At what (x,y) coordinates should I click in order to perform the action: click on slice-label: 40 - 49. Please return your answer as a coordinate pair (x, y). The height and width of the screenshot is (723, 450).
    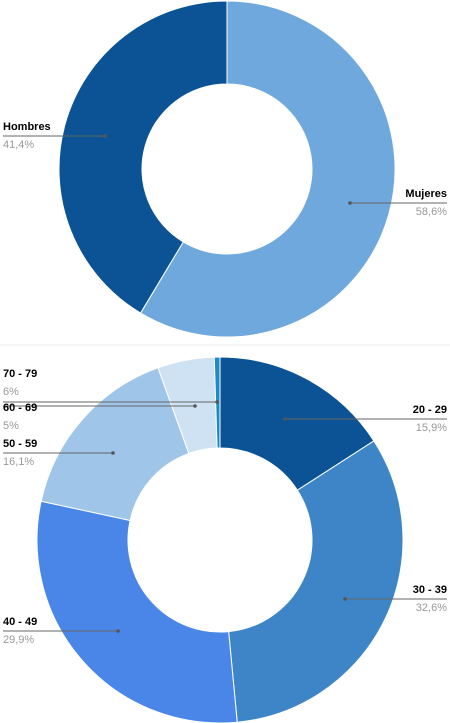
    Looking at the image, I should click on (20, 622).